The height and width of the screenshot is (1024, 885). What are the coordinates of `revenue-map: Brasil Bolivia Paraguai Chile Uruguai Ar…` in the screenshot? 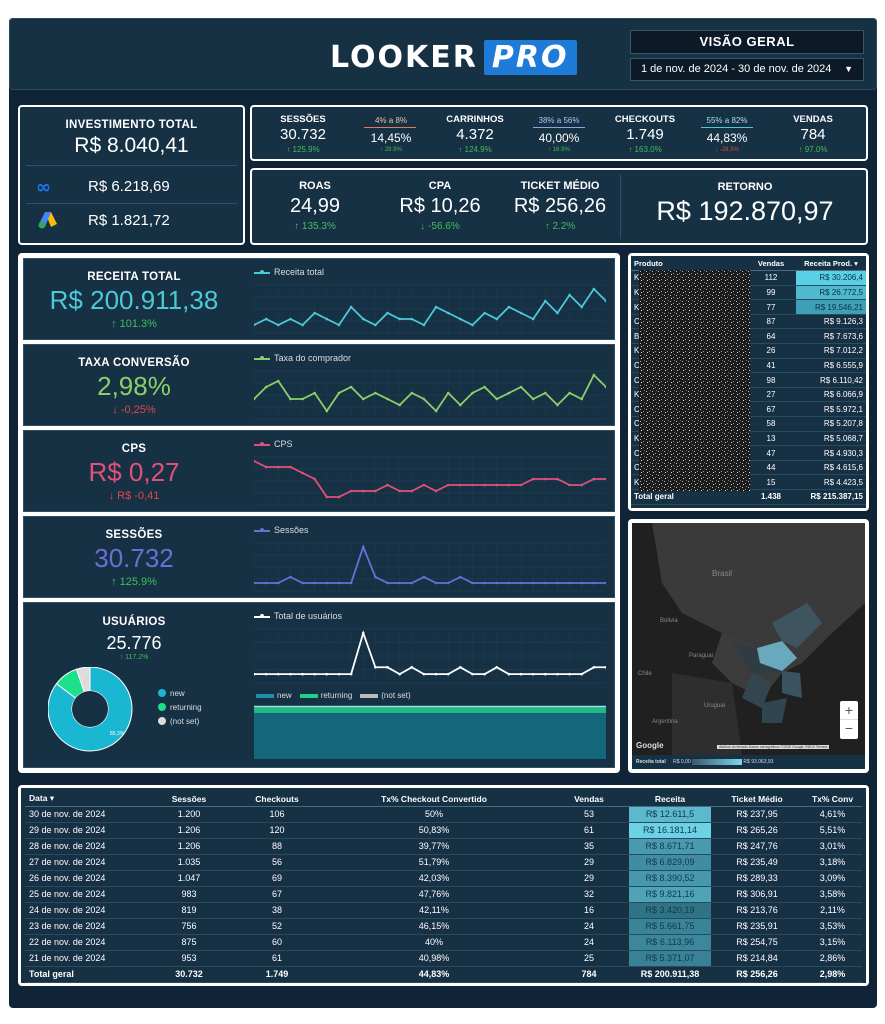 It's located at (748, 639).